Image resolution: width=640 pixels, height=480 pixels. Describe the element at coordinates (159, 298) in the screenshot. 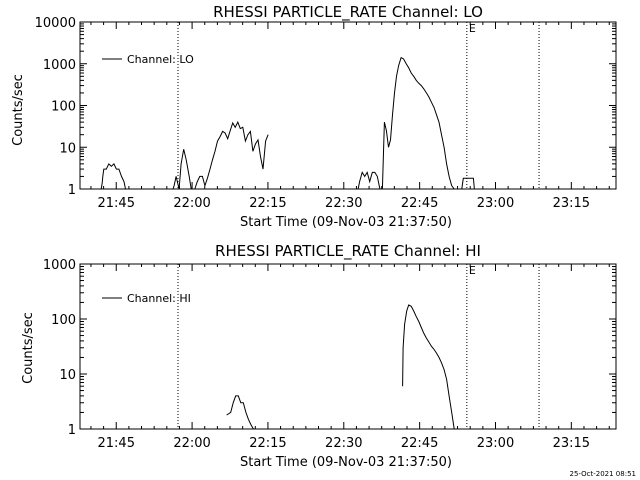

I see `legend-label: Channel: HI` at that location.